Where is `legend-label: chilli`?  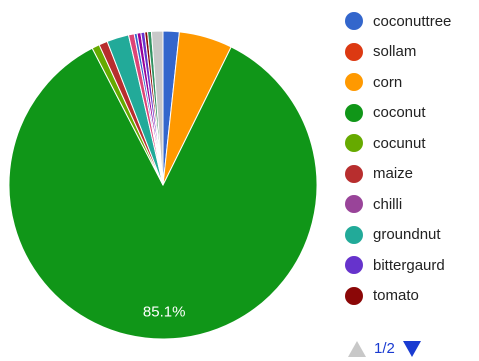 legend-label: chilli is located at coordinates (388, 204).